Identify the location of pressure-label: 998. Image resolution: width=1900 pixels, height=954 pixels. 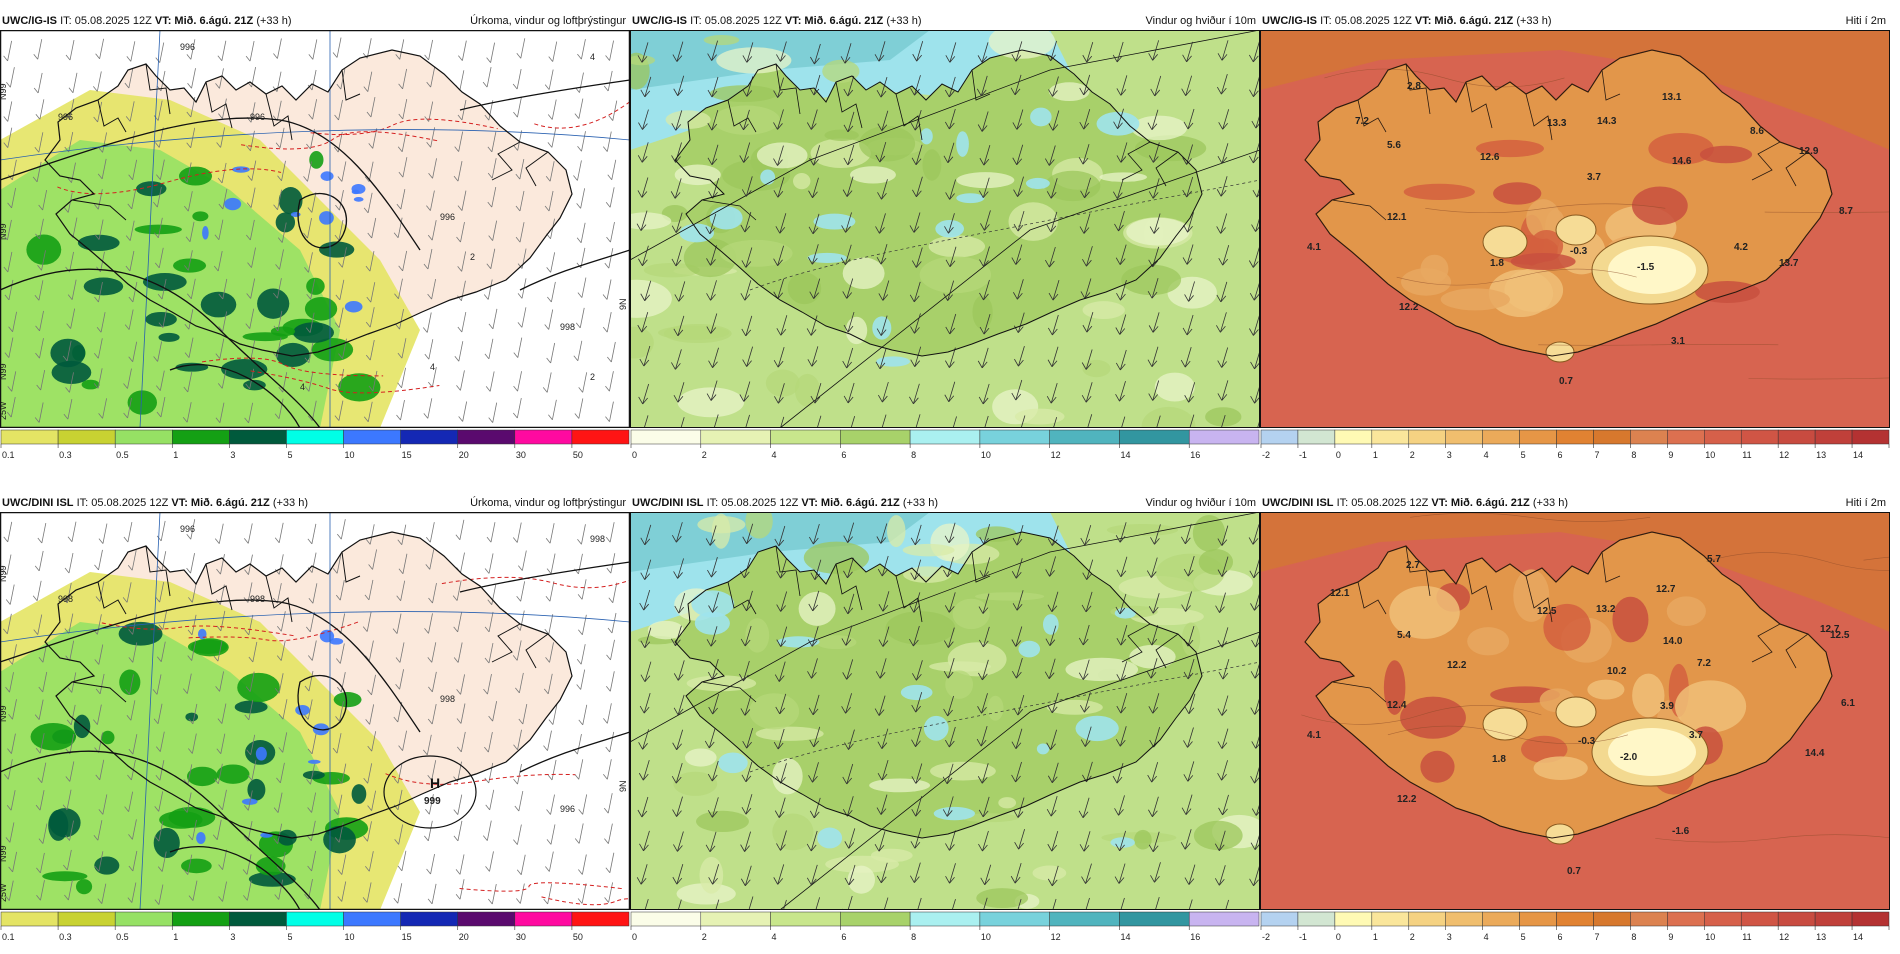
(447, 699).